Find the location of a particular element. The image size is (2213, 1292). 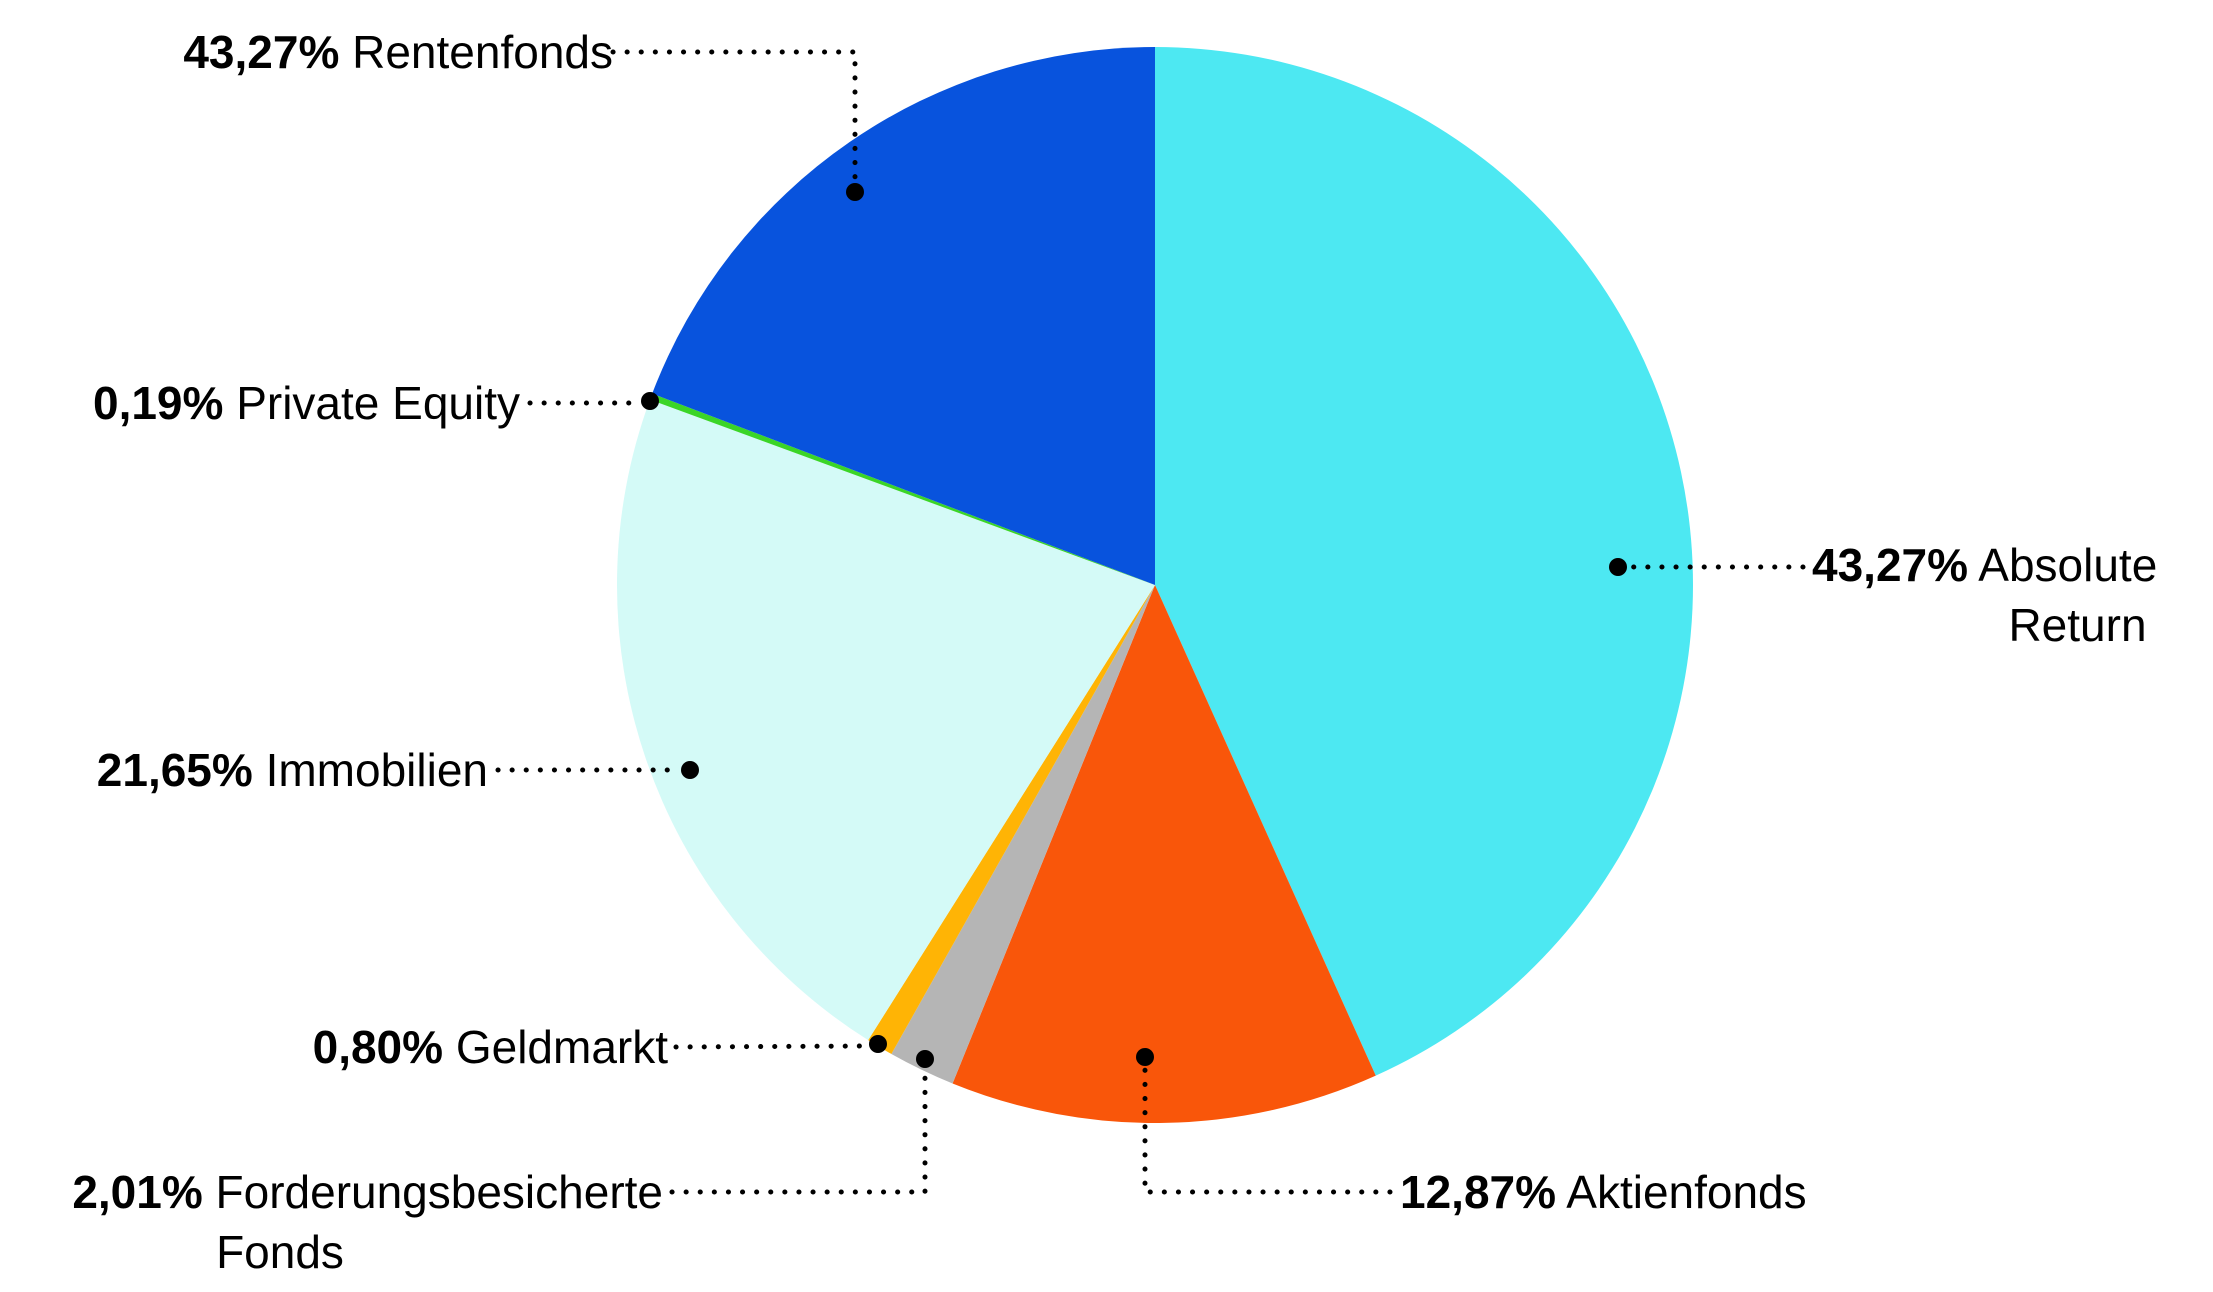

label-rentenfonds-name: Rentenfonds is located at coordinates (482, 52).